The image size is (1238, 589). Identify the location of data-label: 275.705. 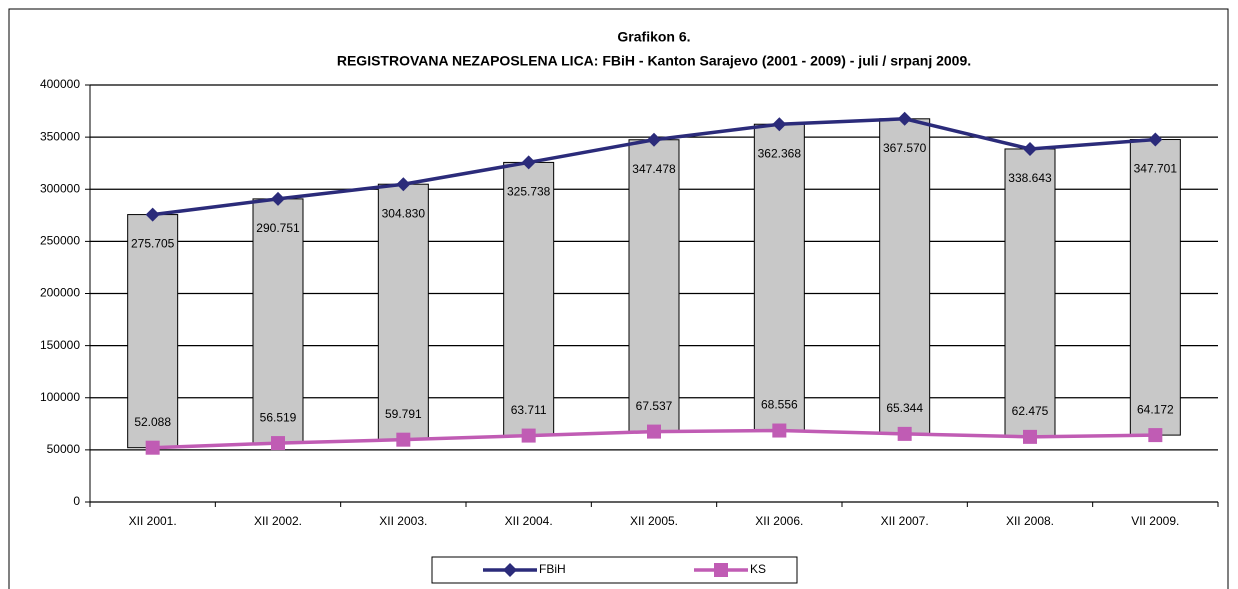
(153, 244).